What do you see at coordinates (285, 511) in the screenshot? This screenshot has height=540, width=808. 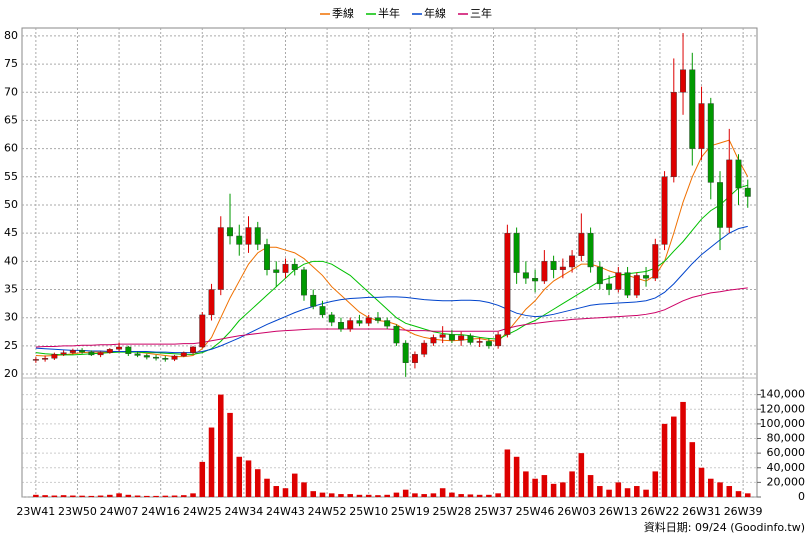 I see `x-tick-label: 24W43` at bounding box center [285, 511].